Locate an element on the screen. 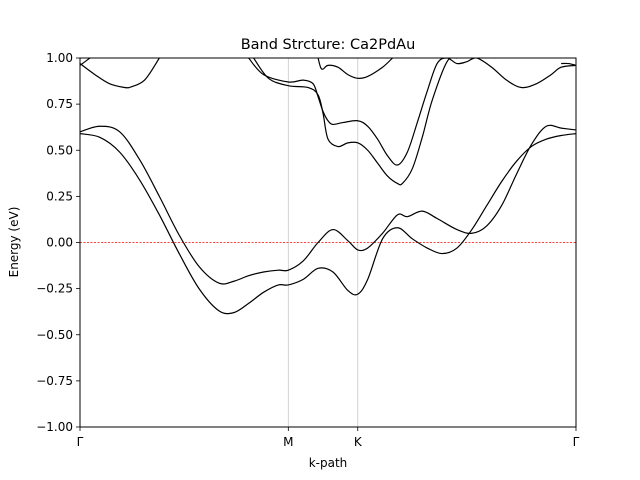 Image resolution: width=640 pixels, height=480 pixels. x-tick-label-1: M is located at coordinates (288, 442).